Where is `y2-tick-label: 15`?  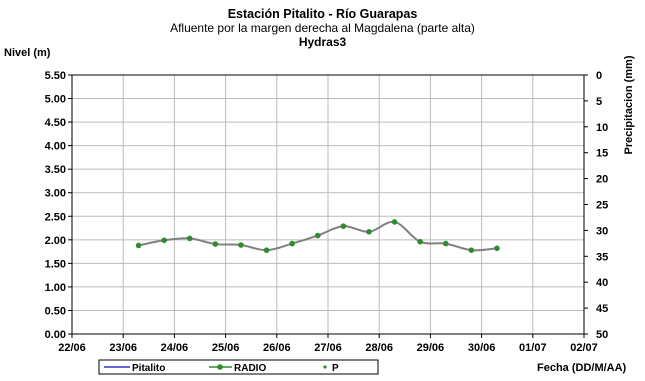
y2-tick-label: 15 is located at coordinates (602, 154).